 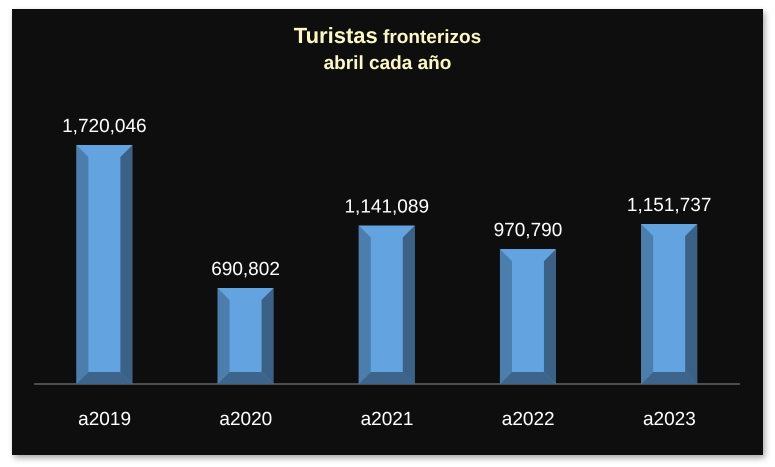 I want to click on x-tick-label: a2020, so click(x=245, y=419).